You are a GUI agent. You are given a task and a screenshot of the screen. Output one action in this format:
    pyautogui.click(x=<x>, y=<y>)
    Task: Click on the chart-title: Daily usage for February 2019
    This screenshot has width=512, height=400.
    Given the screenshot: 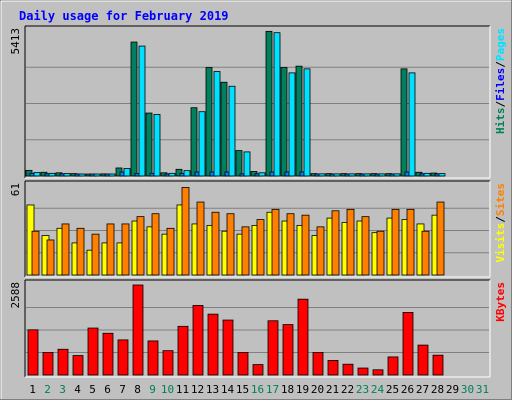 What is the action you would take?
    pyautogui.click(x=124, y=16)
    